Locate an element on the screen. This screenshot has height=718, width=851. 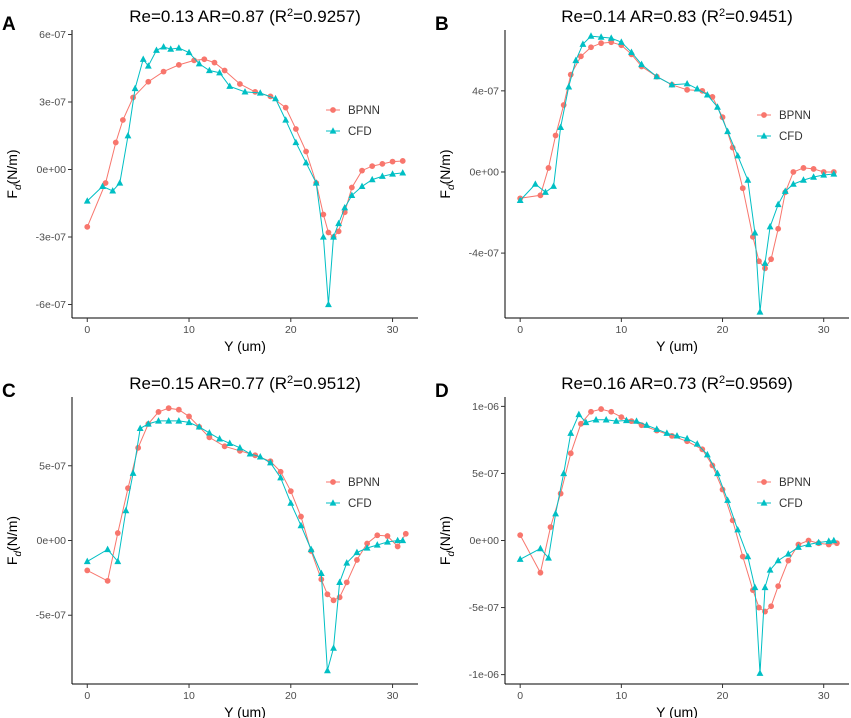
x-axis-label: Y (um) is located at coordinates (677, 711).